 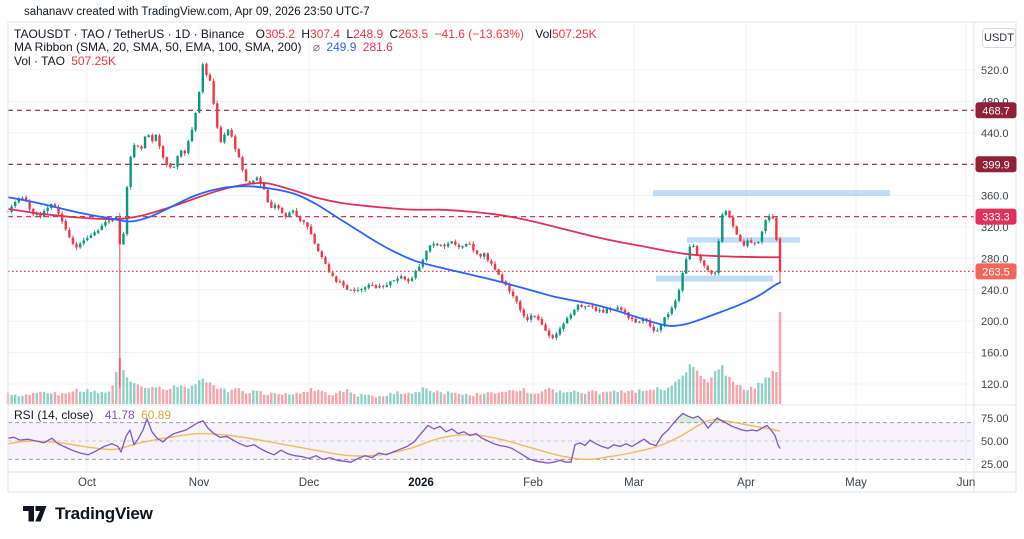 What do you see at coordinates (87, 514) in the screenshot?
I see `tradingview-logo: TradingView` at bounding box center [87, 514].